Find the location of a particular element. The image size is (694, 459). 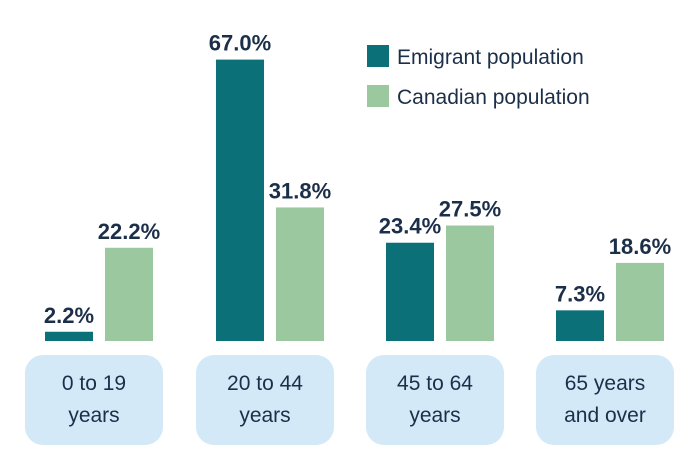

category-label-0-line-0: 0 to 19 is located at coordinates (94, 383).